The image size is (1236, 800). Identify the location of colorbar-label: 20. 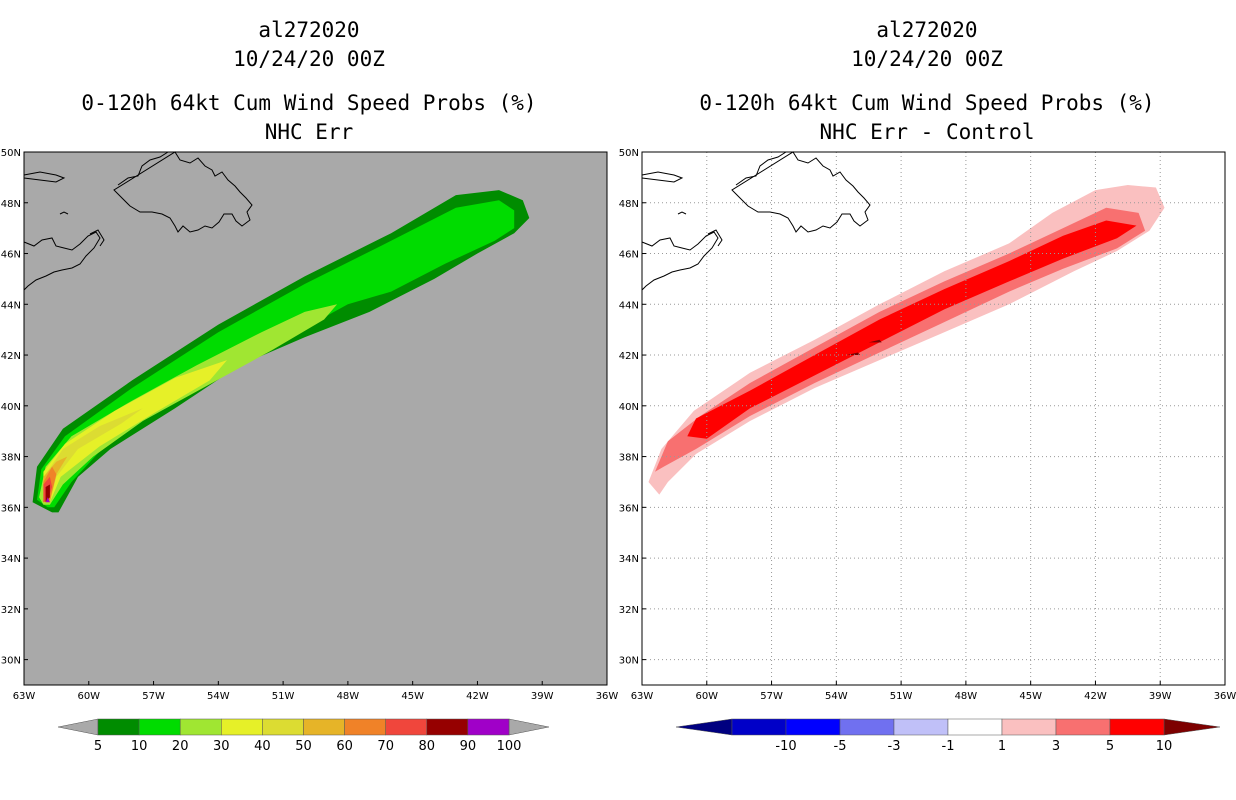
(180, 746).